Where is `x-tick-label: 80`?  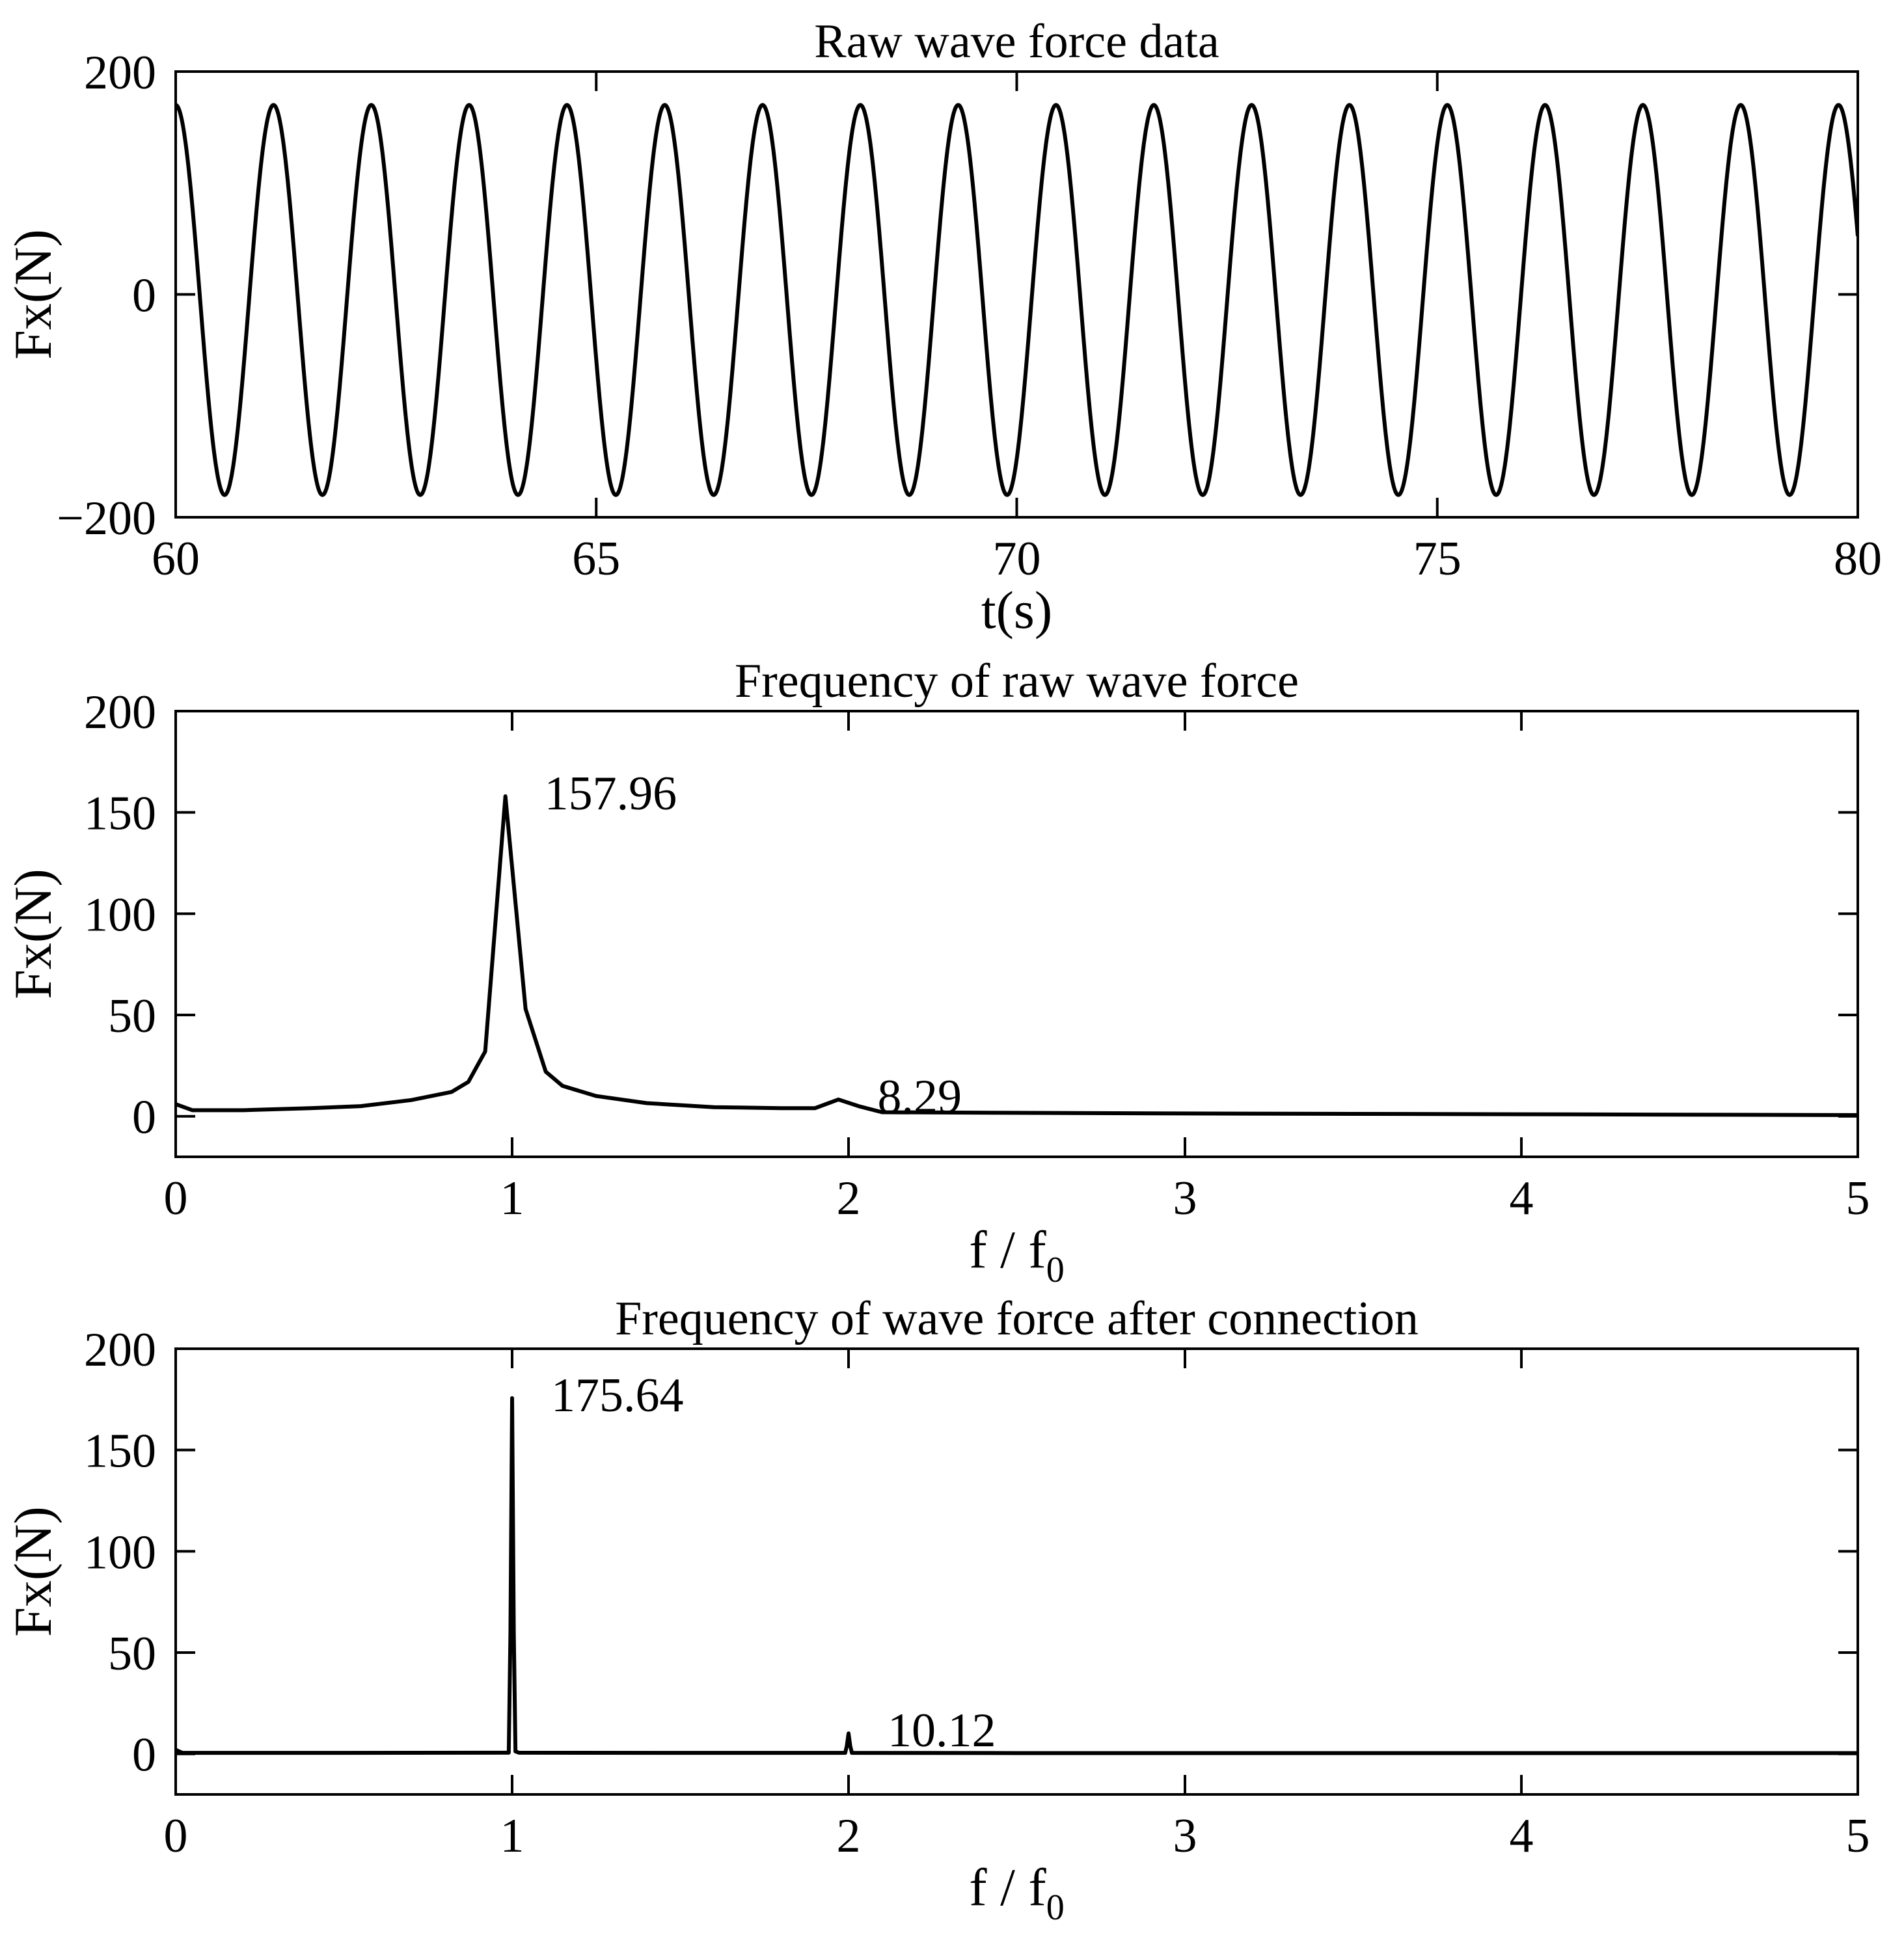 x-tick-label: 80 is located at coordinates (1858, 559).